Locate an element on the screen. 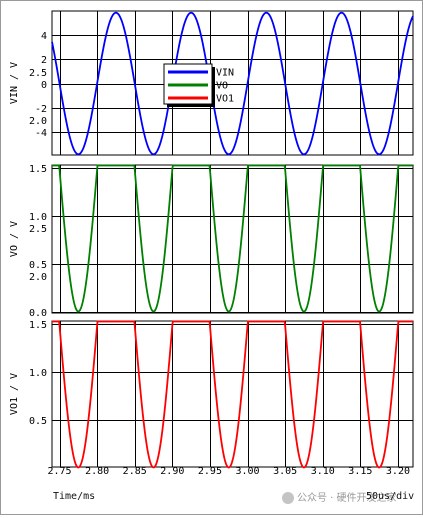 The width and height of the screenshot is (423, 518). x-tick-label: 2.90 is located at coordinates (172, 471).